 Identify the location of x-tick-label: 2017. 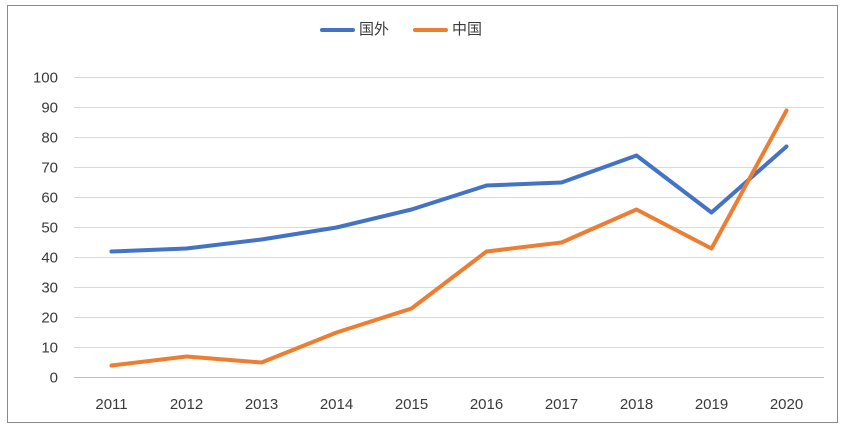
(561, 404).